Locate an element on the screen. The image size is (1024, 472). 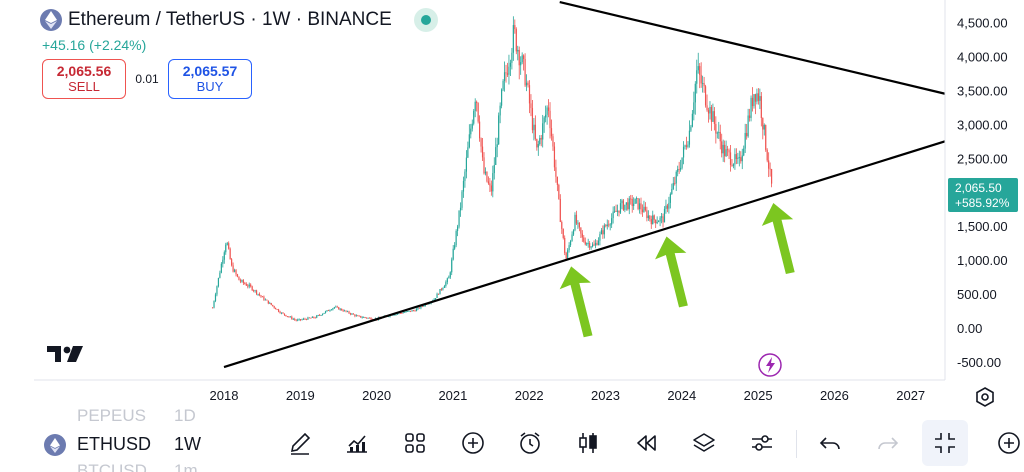
upper-resistance-trendline is located at coordinates (752, 48).